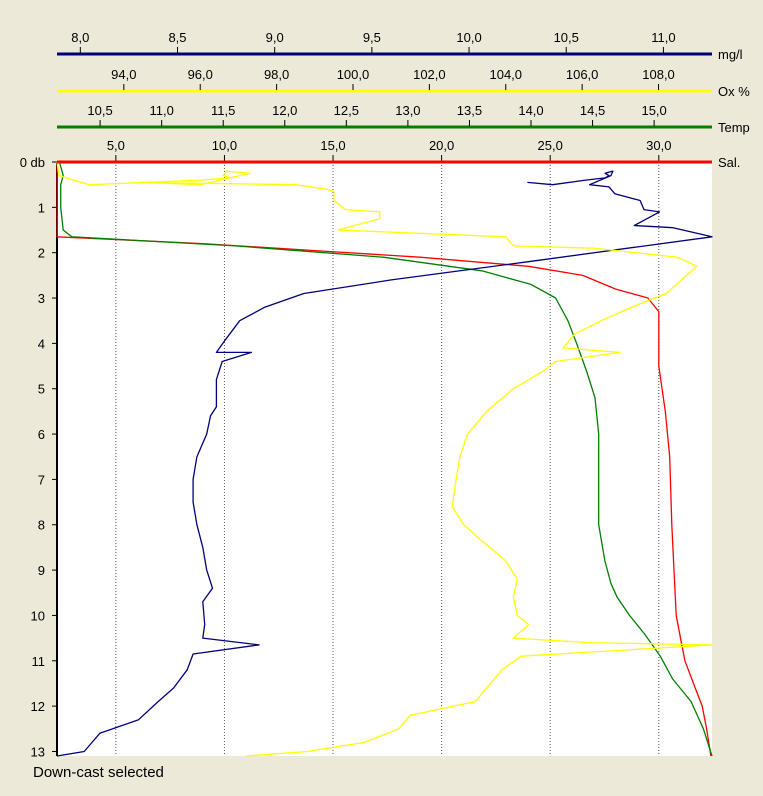 The height and width of the screenshot is (796, 763). What do you see at coordinates (658, 74) in the screenshot?
I see `x-tick-label-ox: 108,0` at bounding box center [658, 74].